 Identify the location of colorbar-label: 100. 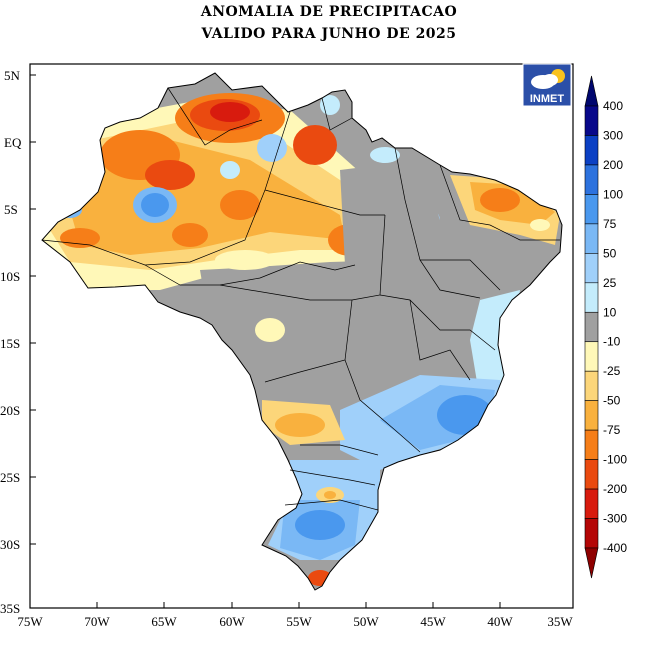
(613, 194).